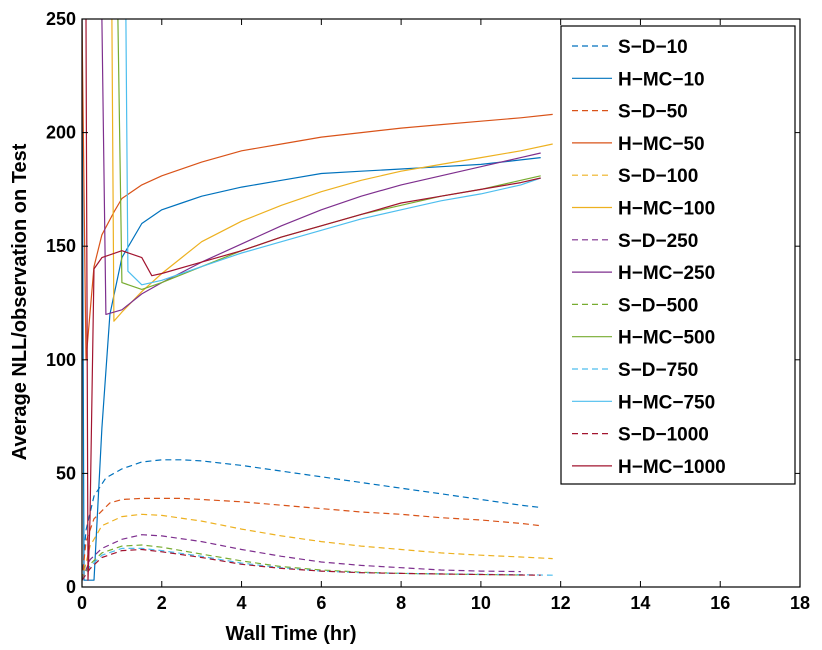 This screenshot has width=822, height=650. I want to click on y-tick-label: 50, so click(66, 473).